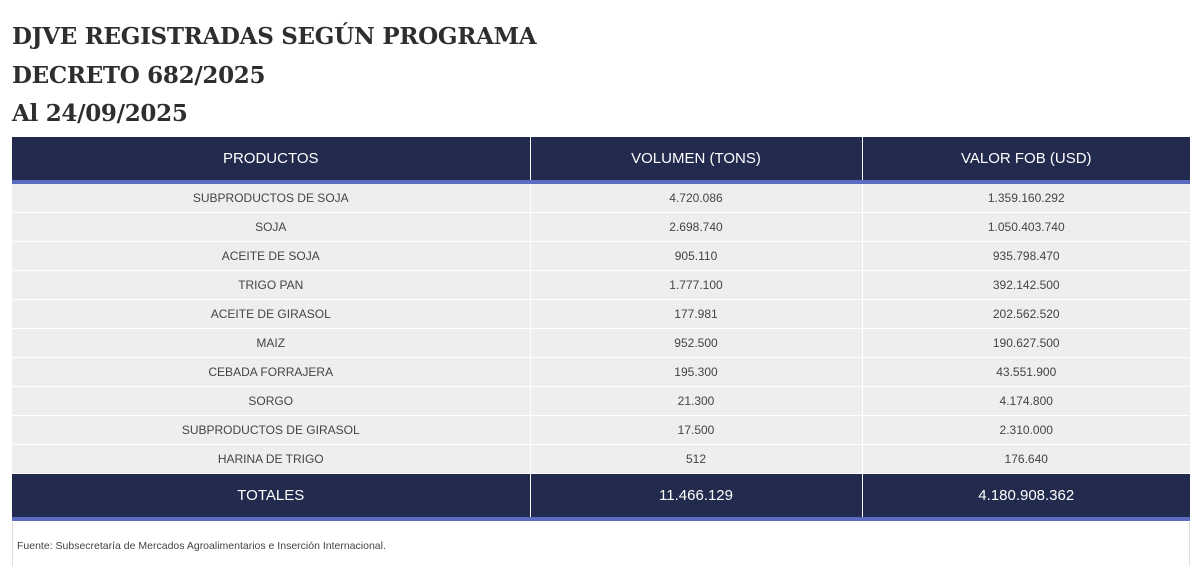 This screenshot has height=566, width=1200. What do you see at coordinates (271, 372) in the screenshot?
I see `table-cell: CEBADA FORRAJERA` at bounding box center [271, 372].